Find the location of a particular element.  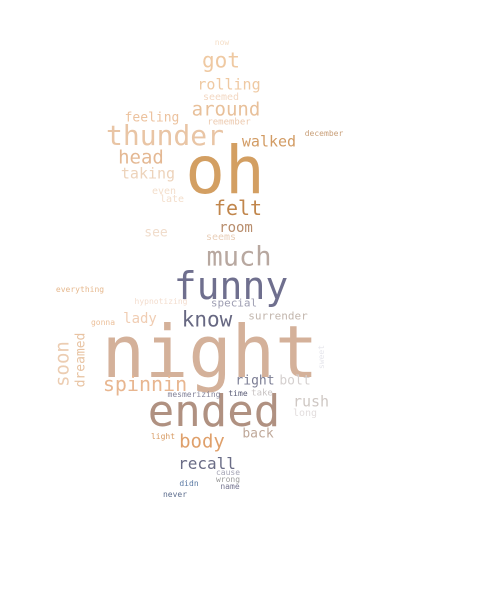

word-lady: lady is located at coordinates (140, 319).